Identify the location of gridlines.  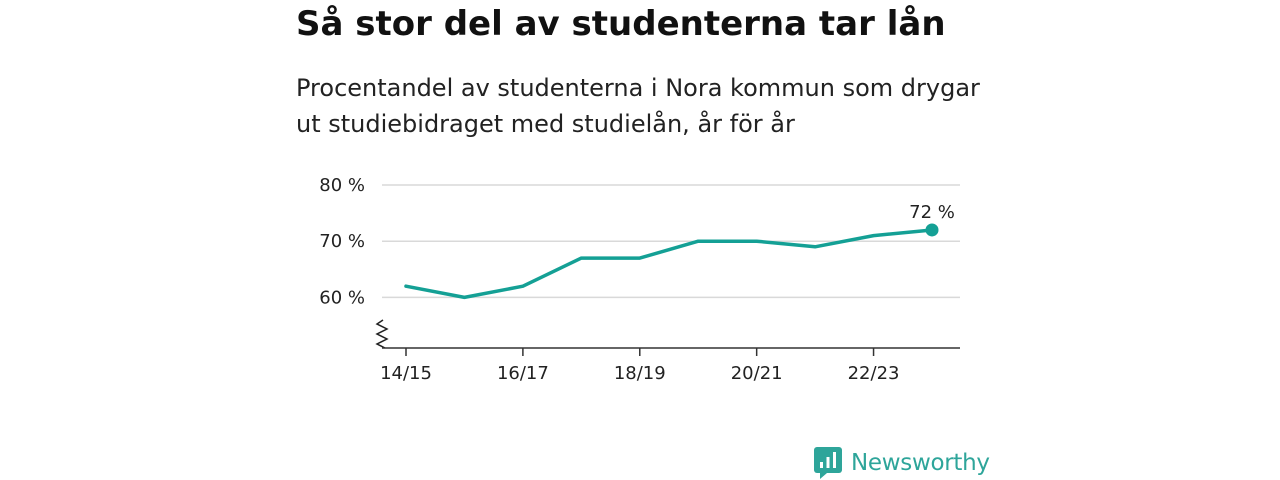
(671, 241).